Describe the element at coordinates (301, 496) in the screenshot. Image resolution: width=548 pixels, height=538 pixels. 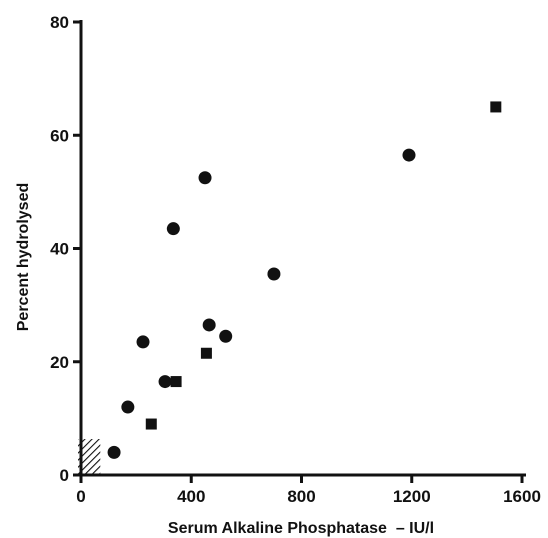
I see `x-tick-label: 800` at that location.